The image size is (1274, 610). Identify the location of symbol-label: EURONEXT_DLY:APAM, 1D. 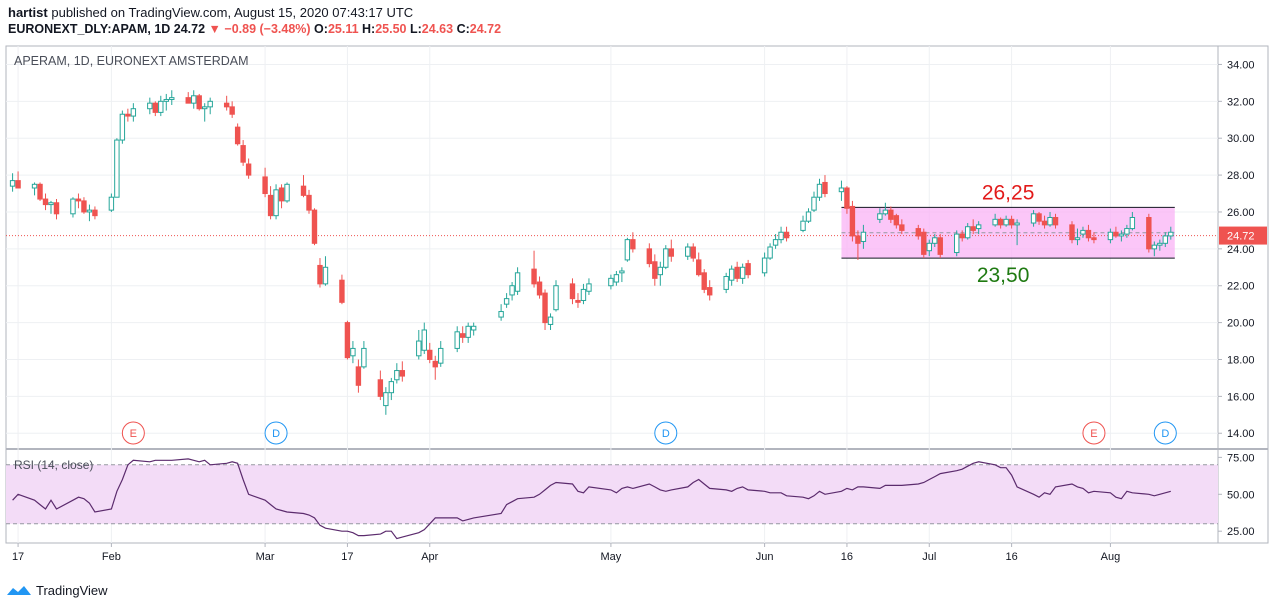
(89, 29).